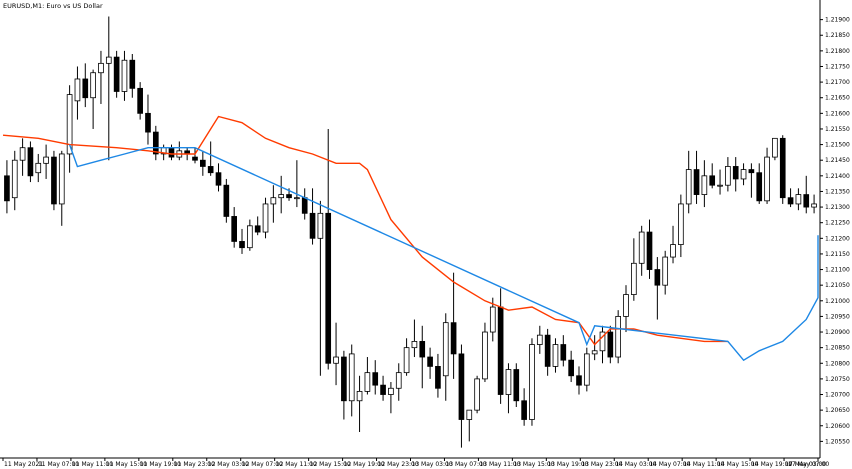  What do you see at coordinates (837, 348) in the screenshot?
I see `price-tick-label: 1.20850` at bounding box center [837, 348].